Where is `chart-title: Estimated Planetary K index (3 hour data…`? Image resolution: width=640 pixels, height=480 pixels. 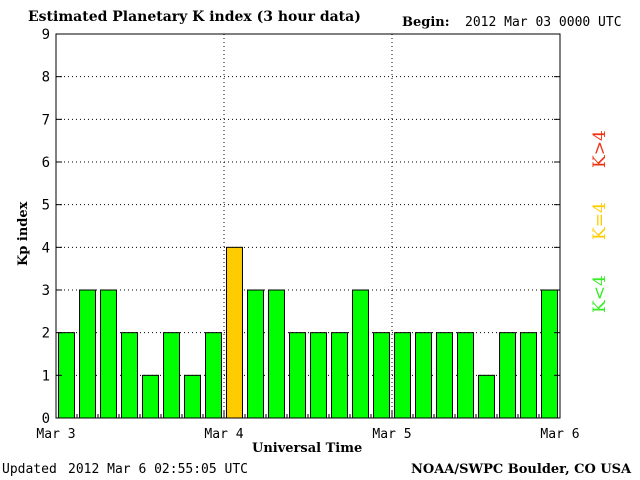 chart-title: Estimated Planetary K index (3 hour data… is located at coordinates (194, 17).